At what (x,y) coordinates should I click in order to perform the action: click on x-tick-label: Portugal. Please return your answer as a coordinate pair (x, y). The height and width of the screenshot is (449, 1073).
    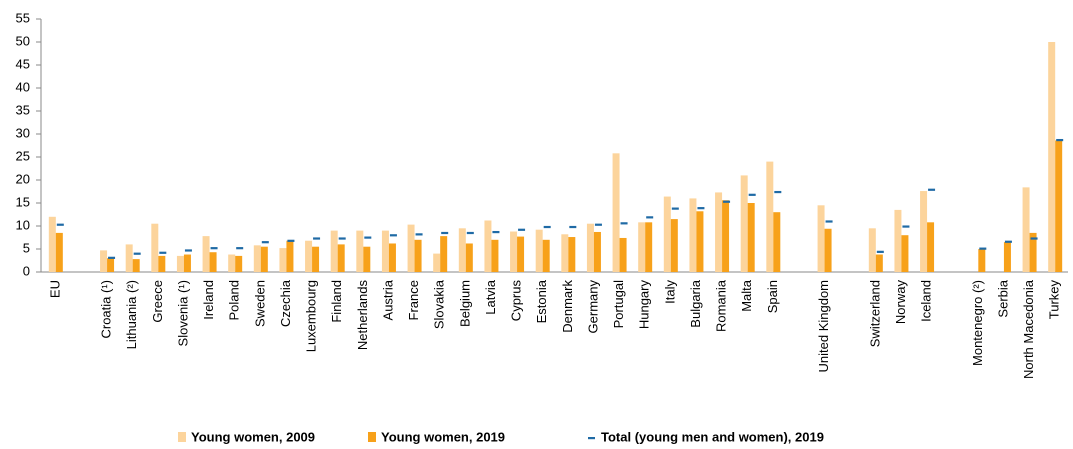
    Looking at the image, I should click on (618, 304).